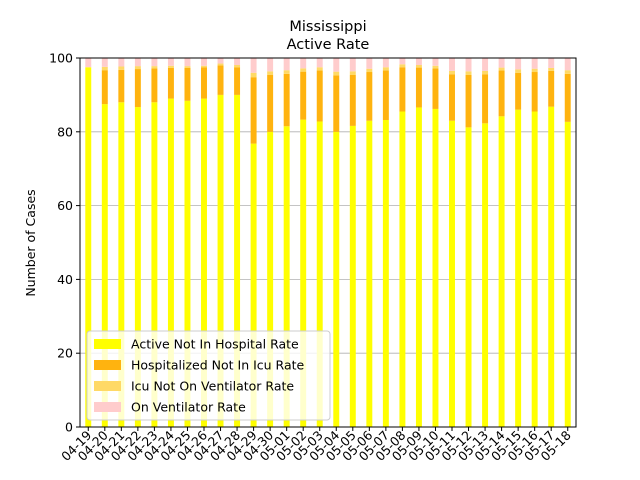 The width and height of the screenshot is (640, 480). Describe the element at coordinates (30, 242) in the screenshot. I see `y-axis-label: Number of Cases` at that location.